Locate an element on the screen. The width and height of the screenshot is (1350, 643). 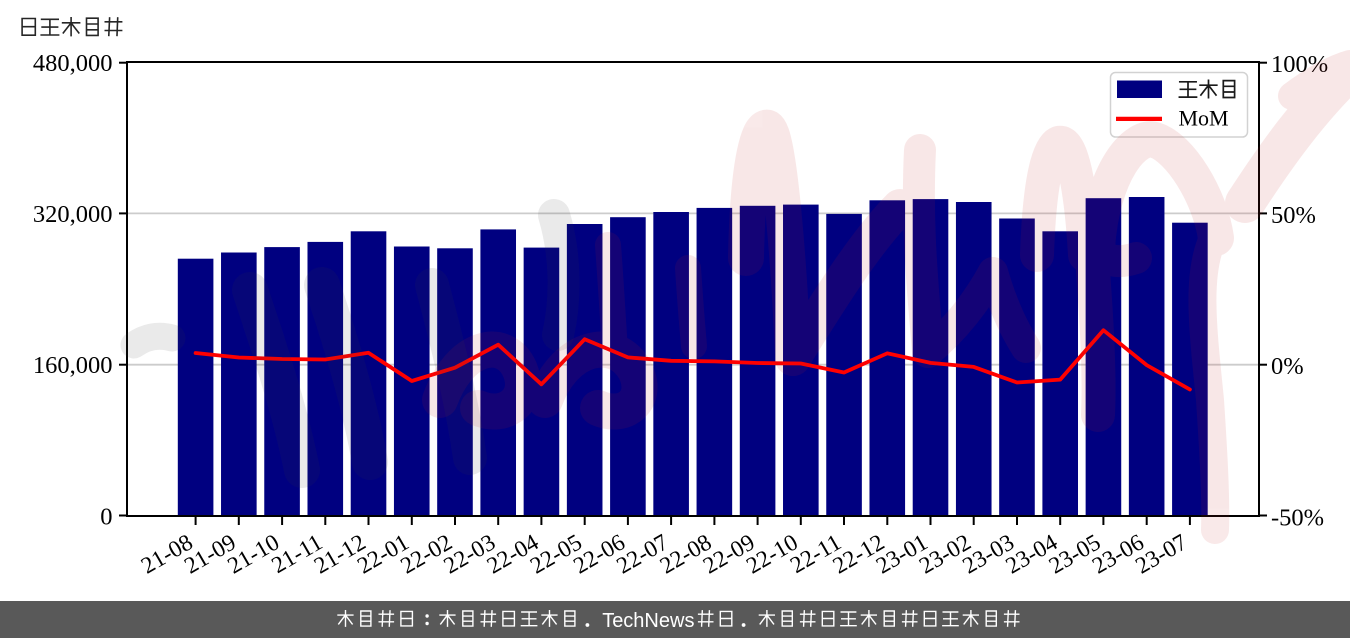
svg-text: 0% is located at coordinates (1287, 366).